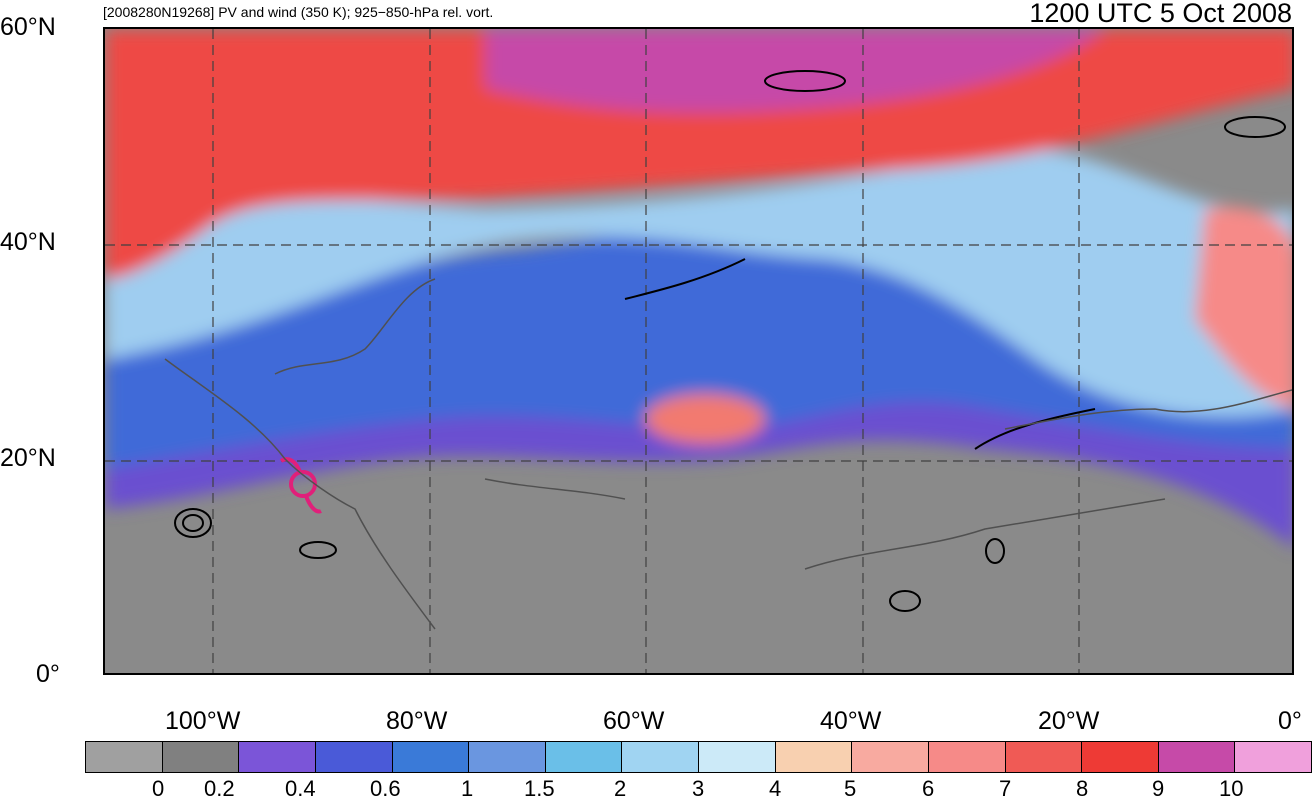 This screenshot has height=804, width=1312. Describe the element at coordinates (1231, 788) in the screenshot. I see `colorbar-label-10: 10` at that location.